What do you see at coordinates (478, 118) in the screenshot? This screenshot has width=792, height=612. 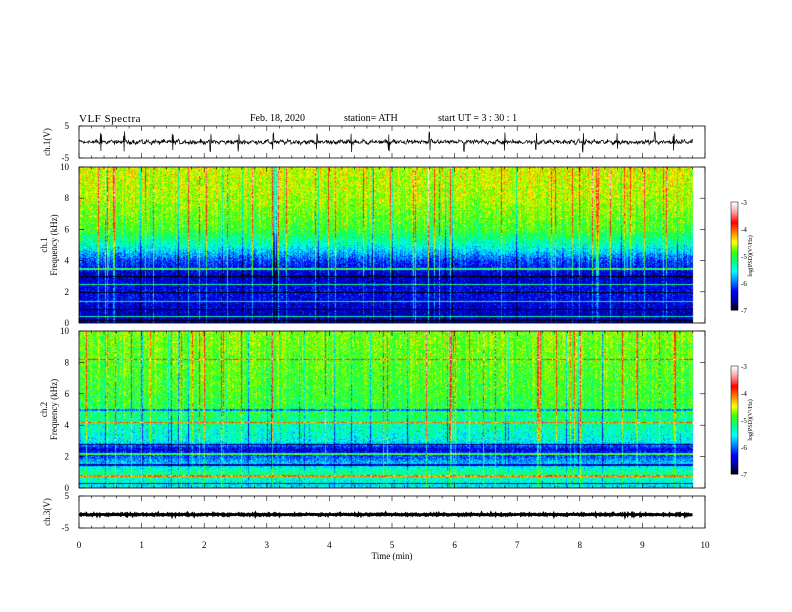 I see `header-start-time: start UT = 3 : 30 : 1` at bounding box center [478, 118].